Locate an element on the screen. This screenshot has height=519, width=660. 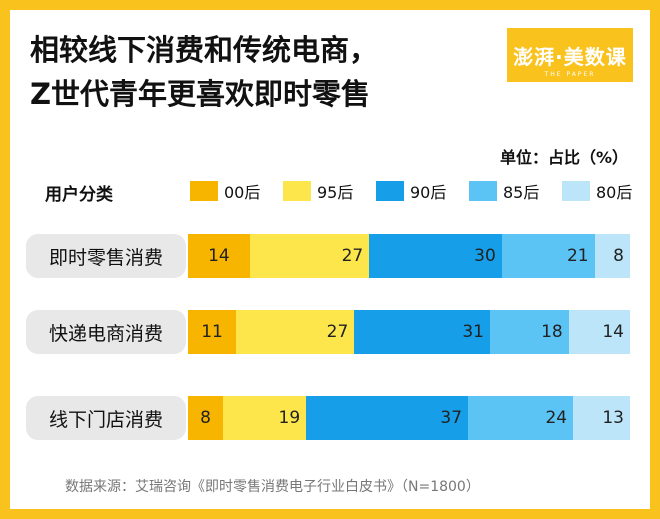
bar-segment: 21 is located at coordinates (548, 256).